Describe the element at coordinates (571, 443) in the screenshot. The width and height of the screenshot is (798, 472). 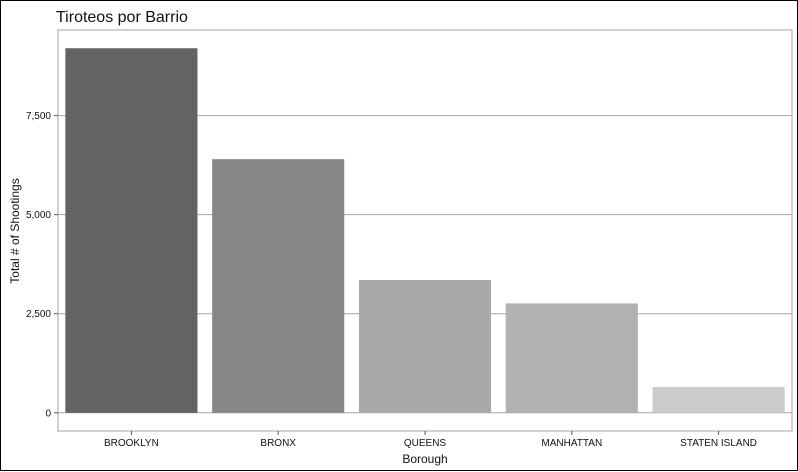
I see `x-tick-label: MANHATTAN` at that location.